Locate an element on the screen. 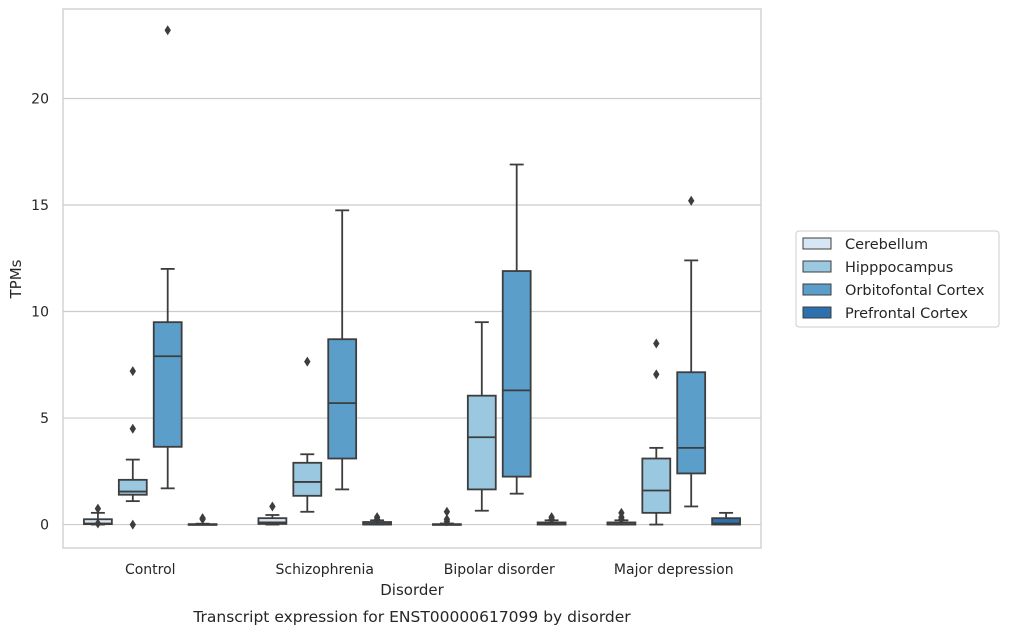 Image resolution: width=1009 pixels, height=634 pixels. x-axis-label: Disorder is located at coordinates (412, 590).